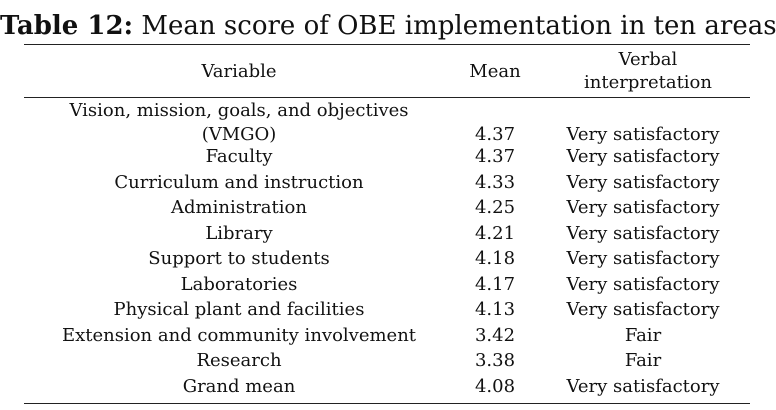 This screenshot has width=776, height=410. Describe the element at coordinates (495, 182) in the screenshot. I see `cell-mean: 4.33` at that location.